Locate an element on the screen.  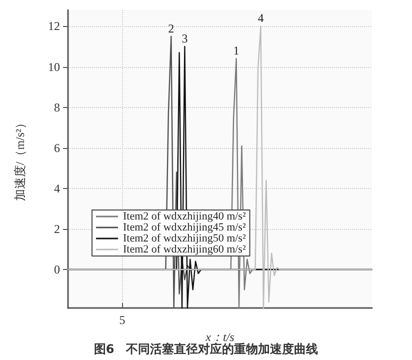
y-tick-label: 8 is located at coordinates (57, 107).